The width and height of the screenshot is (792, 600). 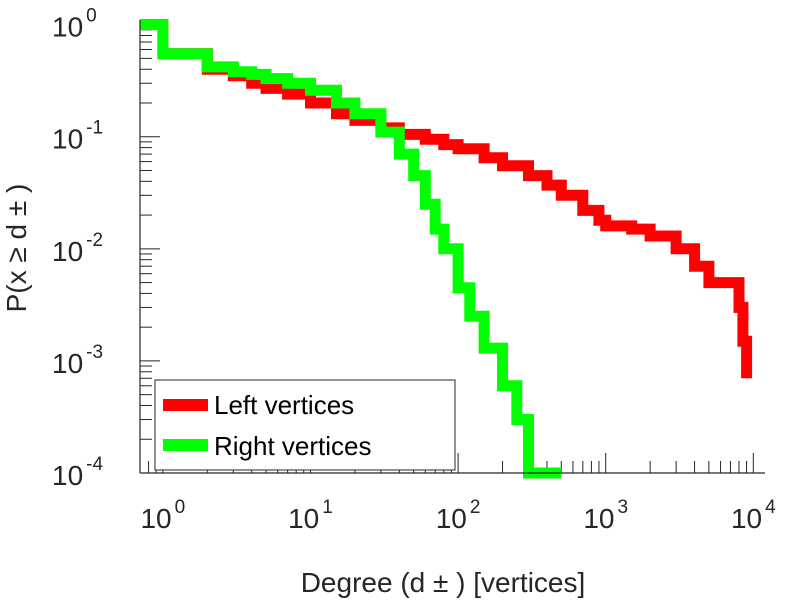 I want to click on x-tick-label: 10 2, so click(x=458, y=515).